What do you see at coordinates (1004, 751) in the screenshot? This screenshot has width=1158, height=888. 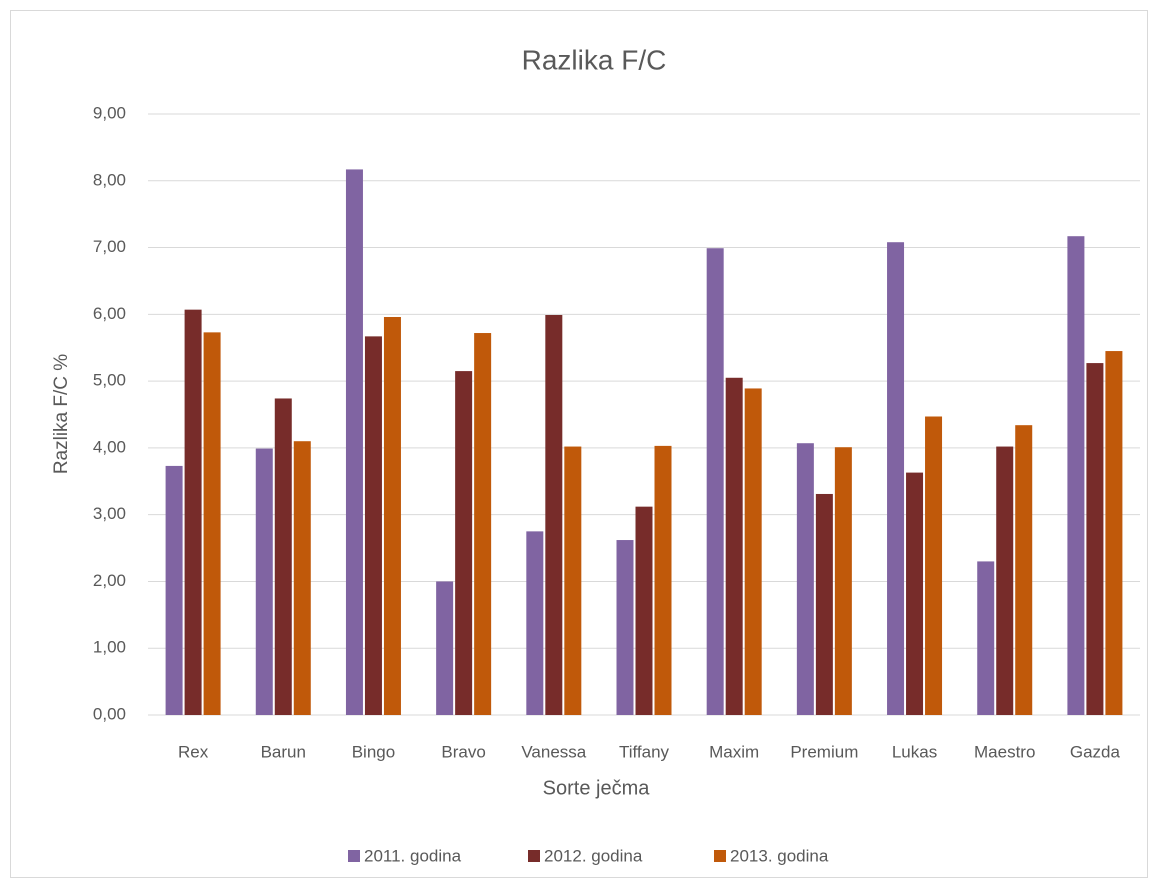 I see `x-tick-label: Maestro` at bounding box center [1004, 751].